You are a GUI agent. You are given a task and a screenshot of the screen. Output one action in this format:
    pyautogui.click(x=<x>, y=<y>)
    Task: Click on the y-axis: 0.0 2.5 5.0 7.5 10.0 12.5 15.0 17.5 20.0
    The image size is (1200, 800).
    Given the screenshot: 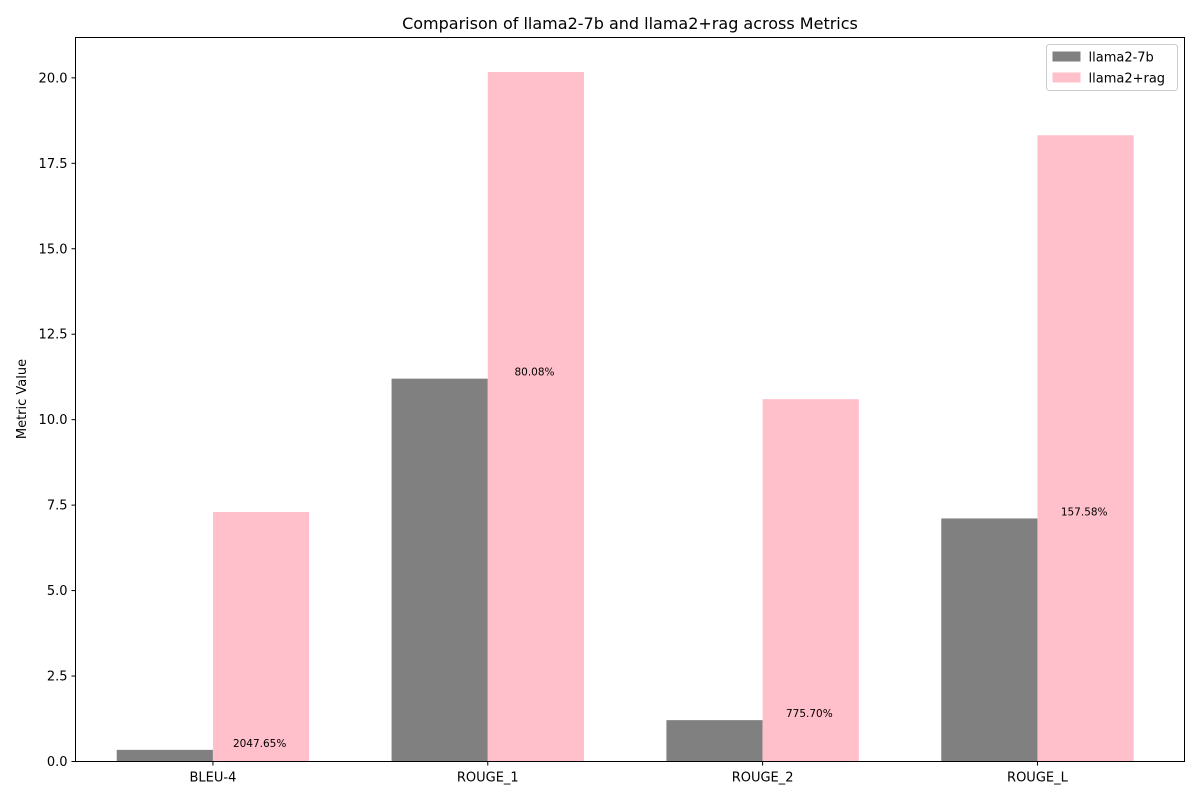 What is the action you would take?
    pyautogui.click(x=57, y=420)
    